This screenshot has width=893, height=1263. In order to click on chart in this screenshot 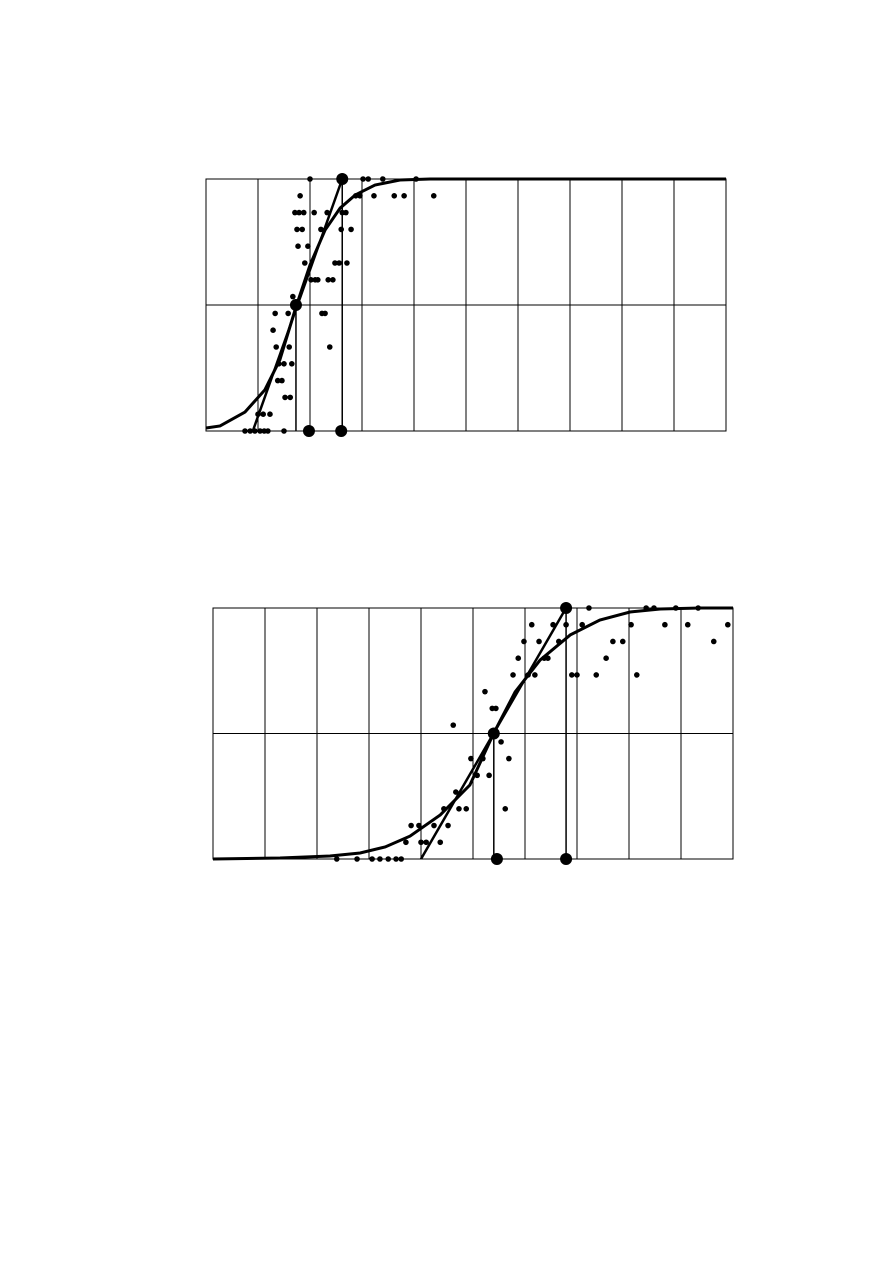, I will do `click(473, 733)`.